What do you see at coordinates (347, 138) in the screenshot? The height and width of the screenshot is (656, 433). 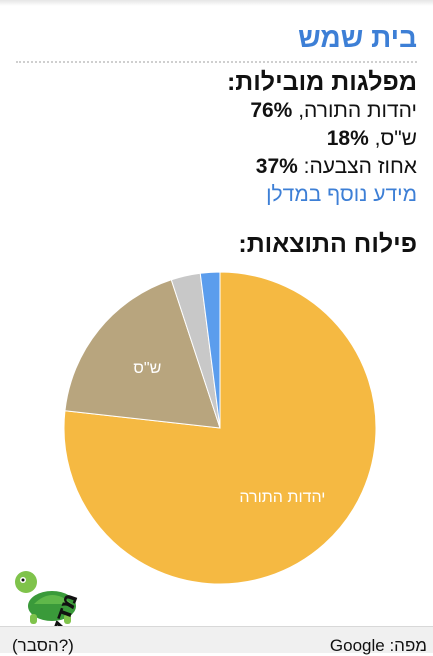 I see `party-percent: 18%` at bounding box center [347, 138].